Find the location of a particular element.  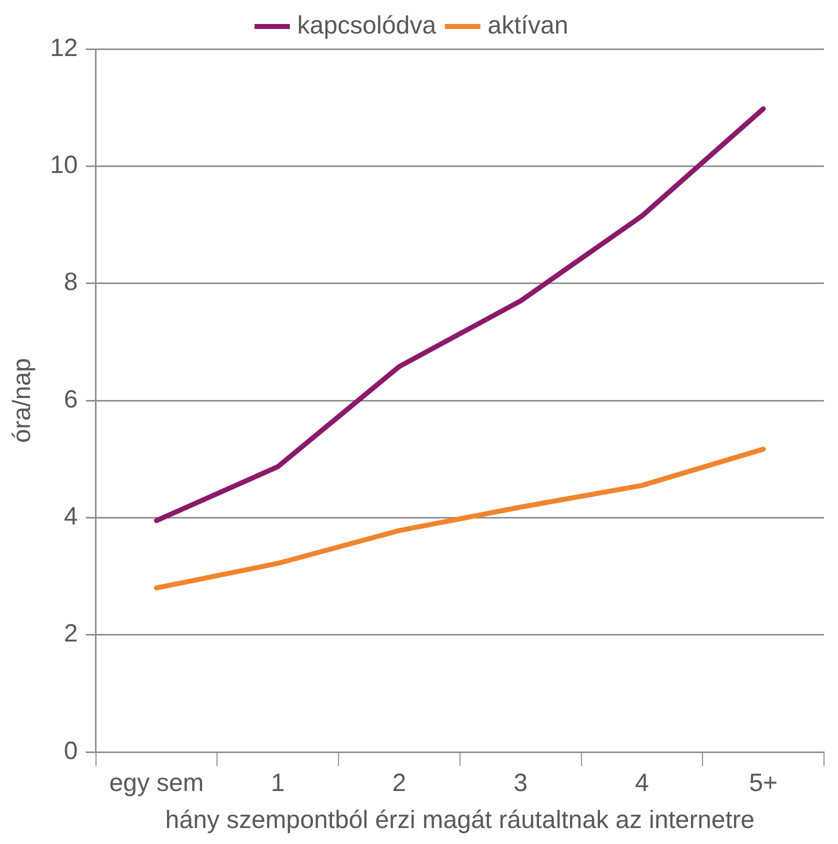

x-tick-label: 2 is located at coordinates (399, 782).